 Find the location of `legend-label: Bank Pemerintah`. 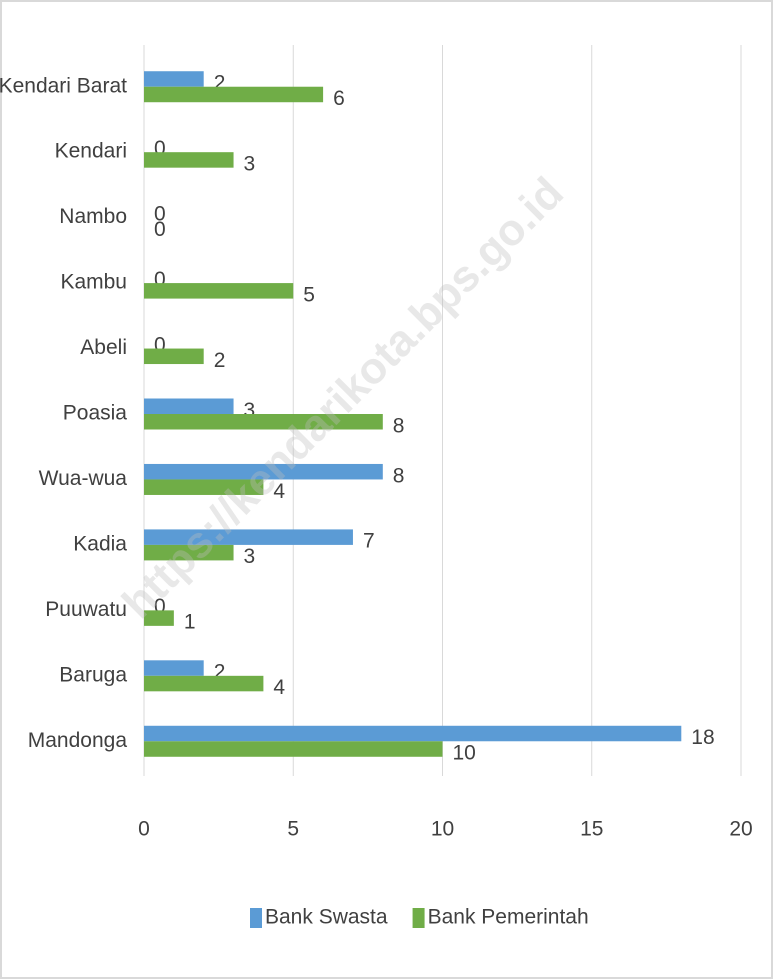

legend-label: Bank Pemerintah is located at coordinates (508, 917).